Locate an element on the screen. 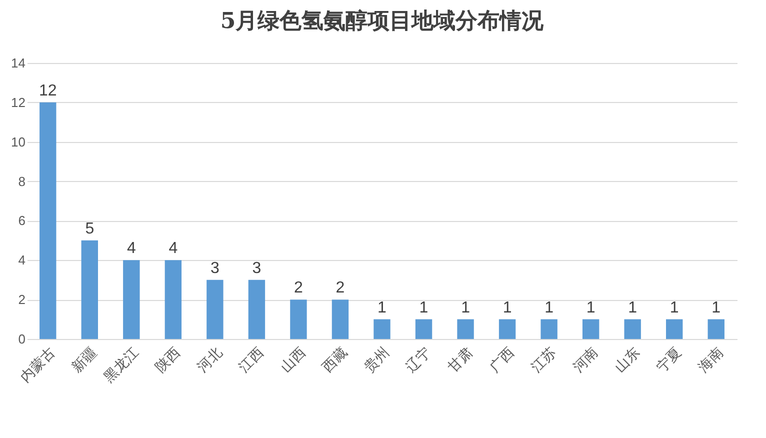 This screenshot has height=438, width=766. x-tick-label: 黑龙江 is located at coordinates (121, 365).